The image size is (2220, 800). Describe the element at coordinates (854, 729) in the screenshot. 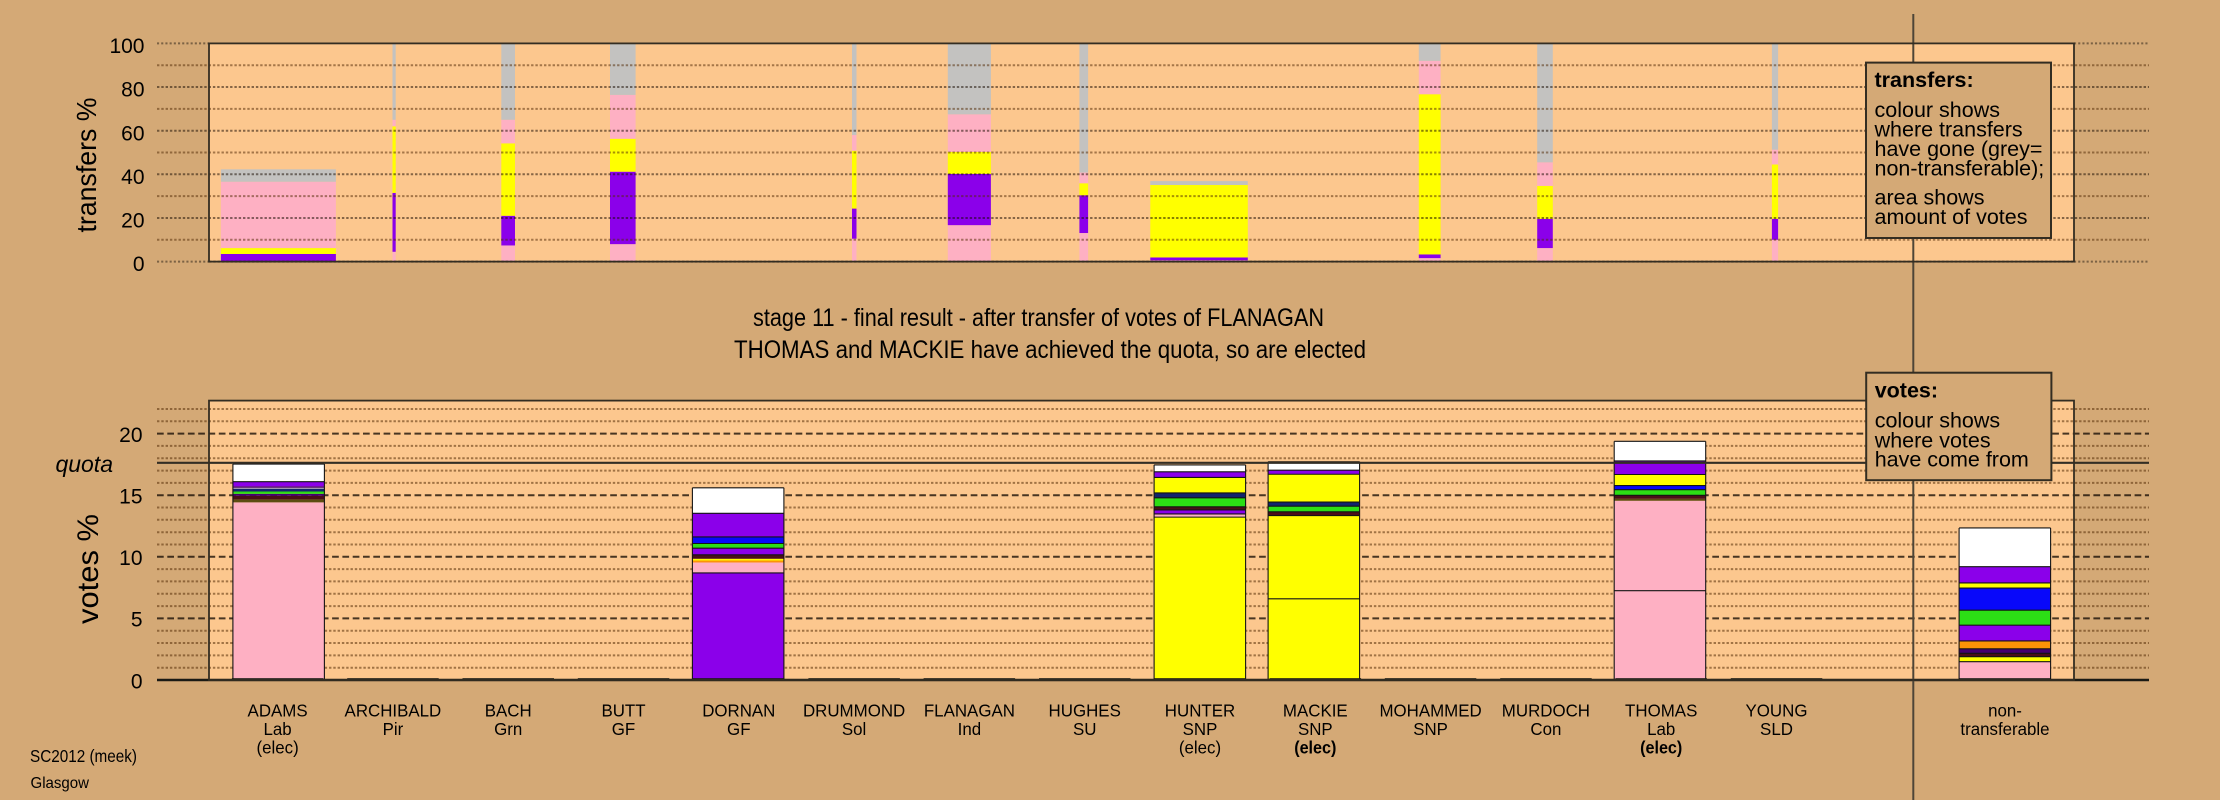

I see `svg-text: Sol` at that location.